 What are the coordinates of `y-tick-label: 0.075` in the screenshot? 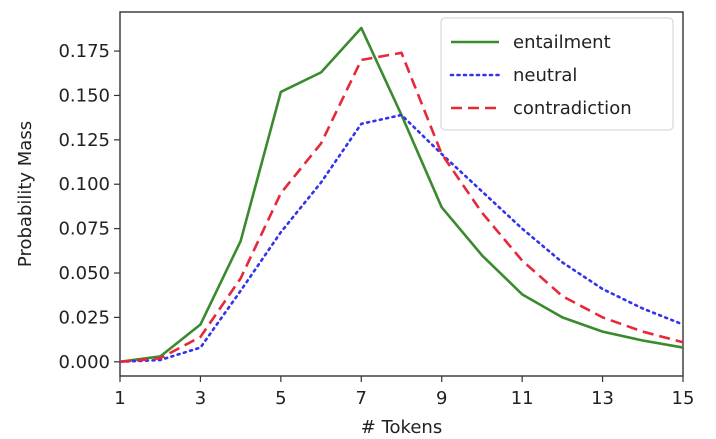 It's located at (84, 229).